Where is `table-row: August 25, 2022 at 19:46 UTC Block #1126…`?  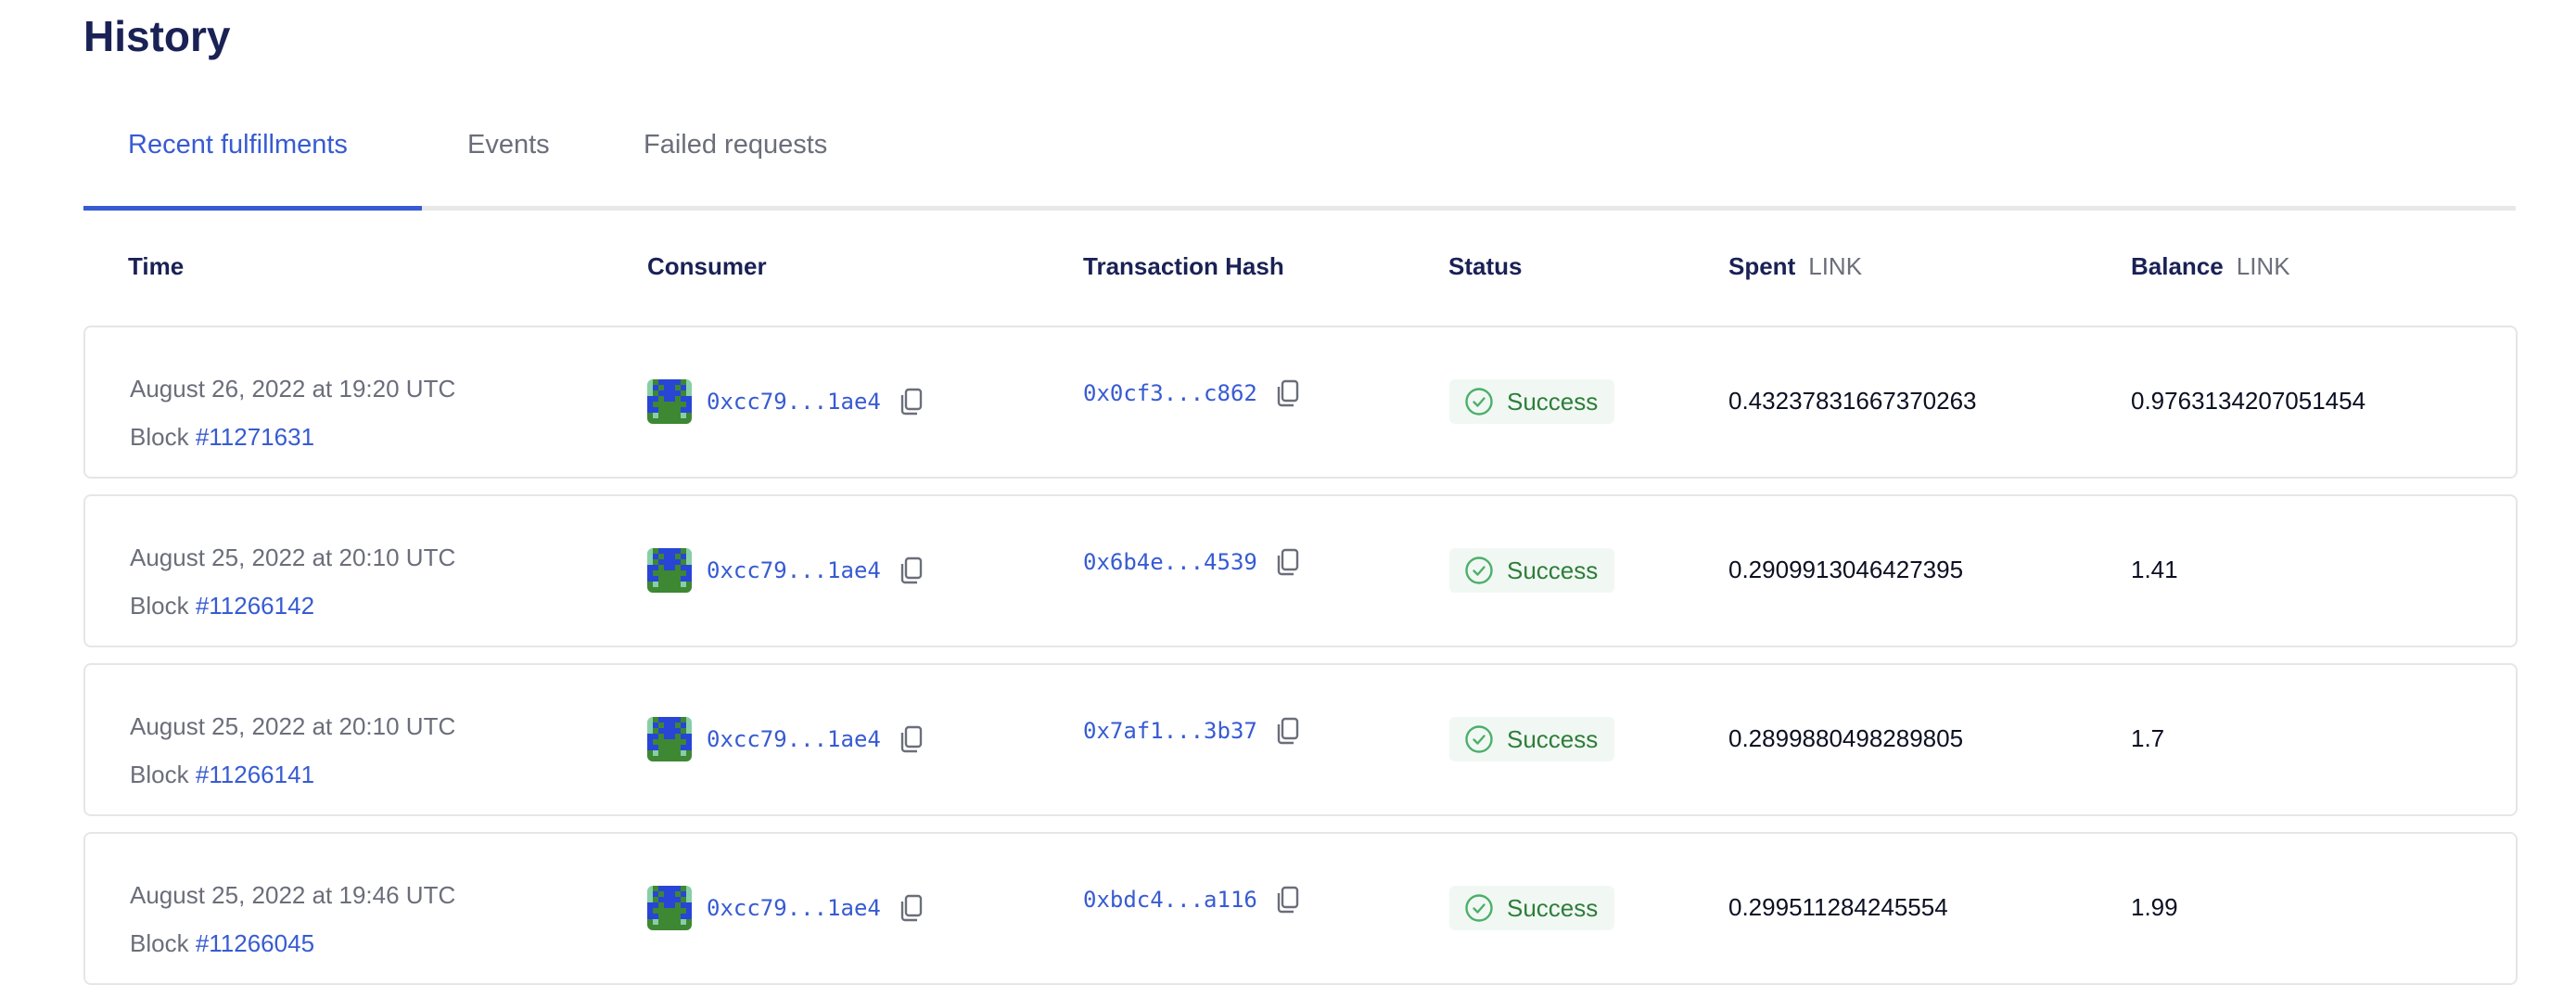 table-row: August 25, 2022 at 19:46 UTC Block #1126… is located at coordinates (1300, 908).